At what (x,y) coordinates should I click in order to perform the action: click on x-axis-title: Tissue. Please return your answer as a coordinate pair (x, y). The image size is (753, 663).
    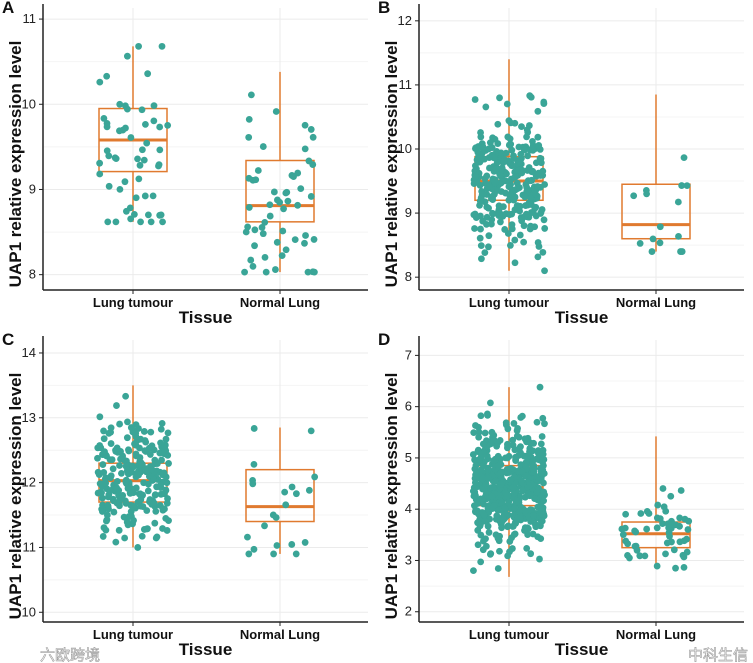
    Looking at the image, I should click on (582, 649).